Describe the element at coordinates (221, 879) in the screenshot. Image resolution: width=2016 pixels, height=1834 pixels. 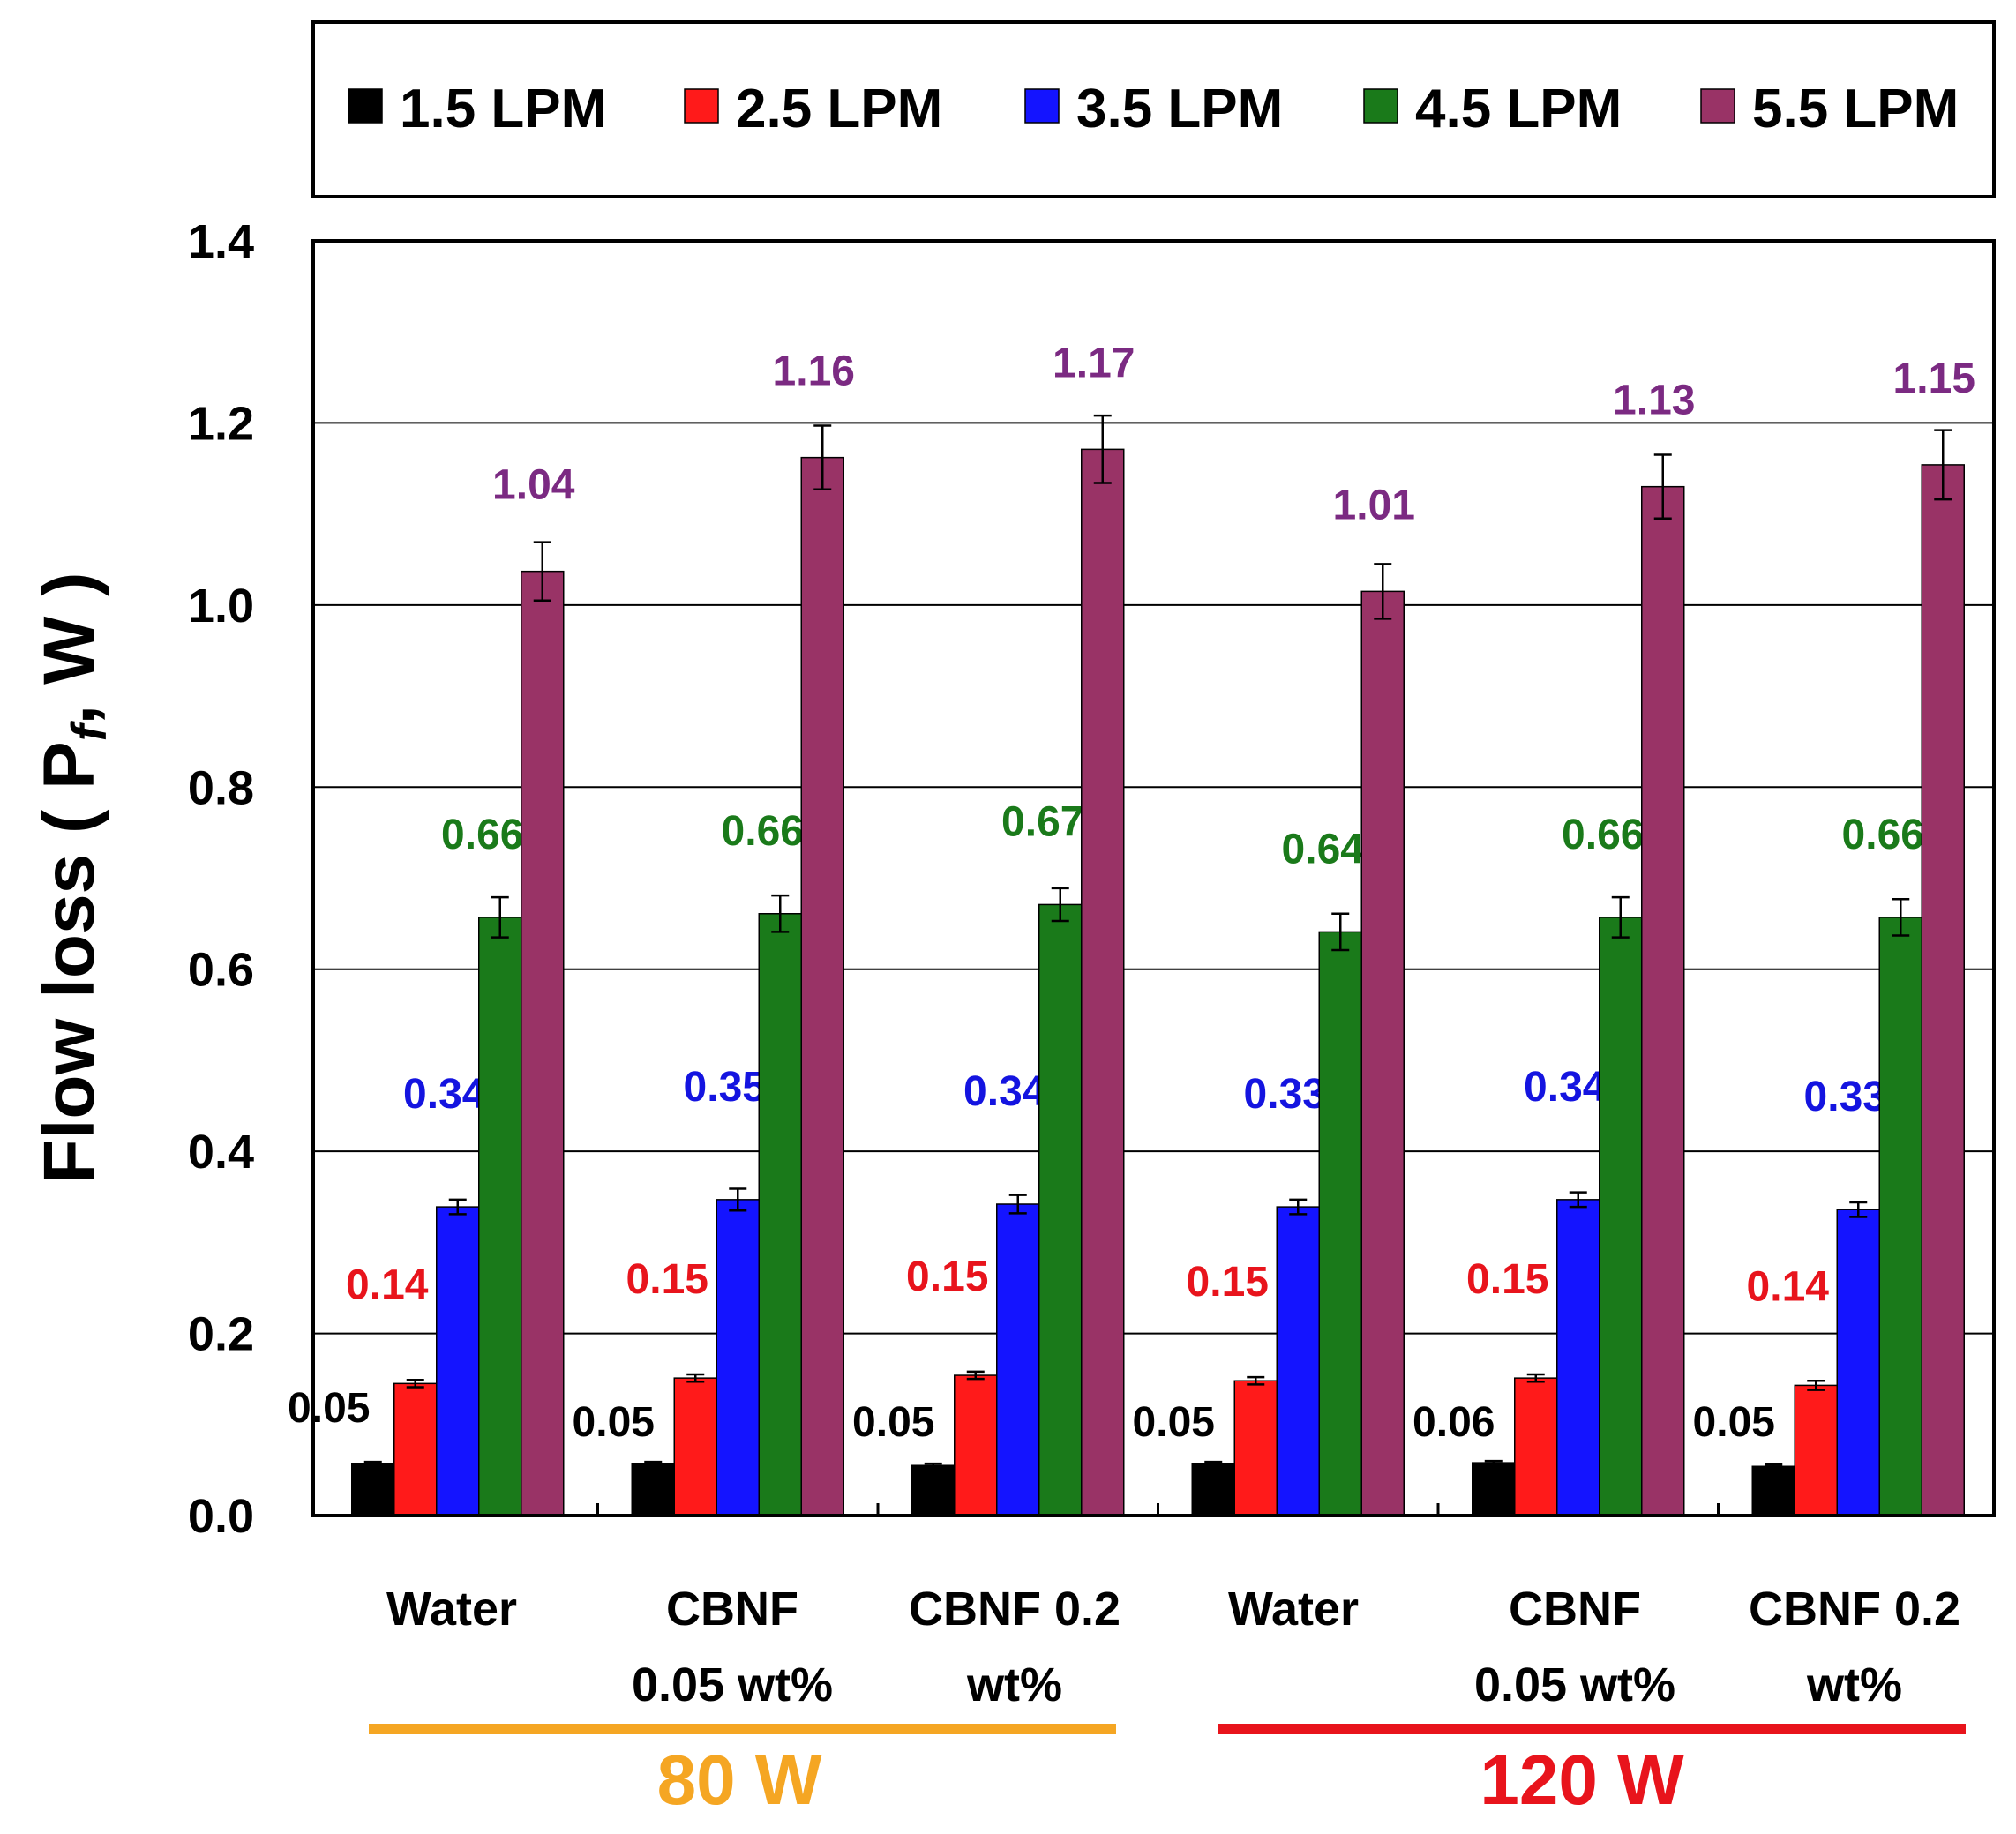
I see `y-axis: 0.0 0.2 0.4 0.6 0.8 1.0 1.2 1.4` at that location.